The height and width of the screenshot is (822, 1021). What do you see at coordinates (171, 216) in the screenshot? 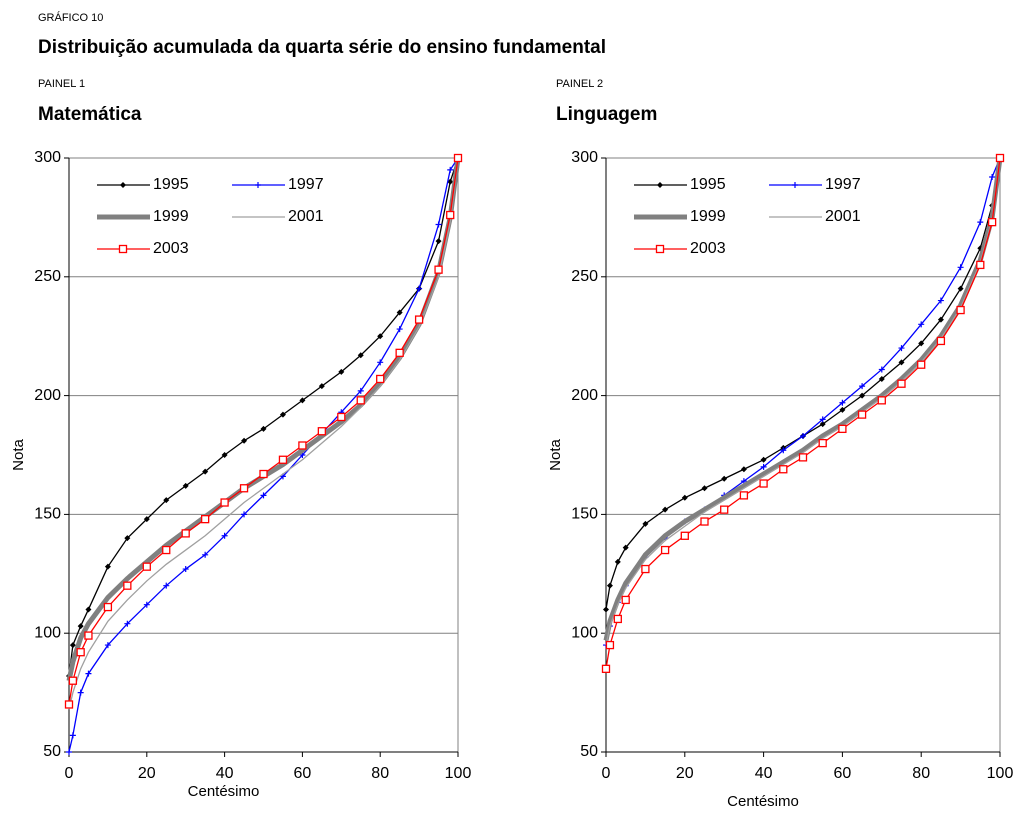
I see `legend-label: 1999` at bounding box center [171, 216].